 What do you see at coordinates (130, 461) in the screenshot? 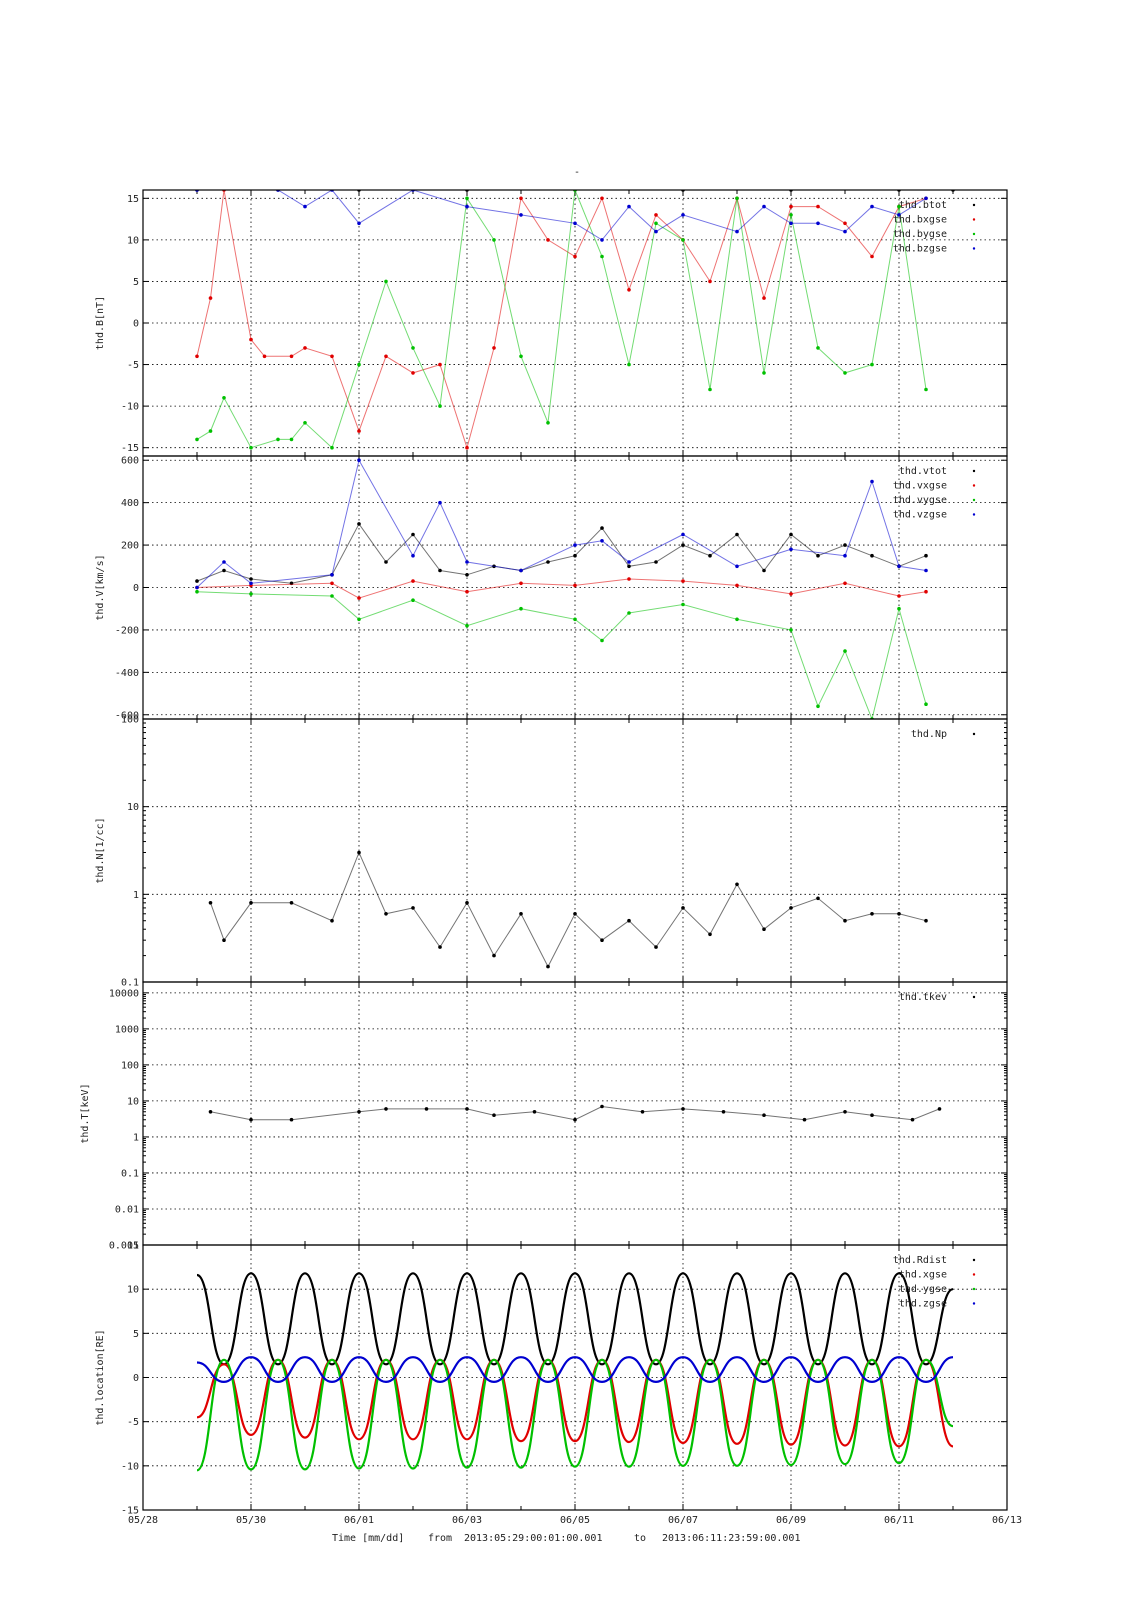
I see `y-tick-label: 600` at bounding box center [130, 461].